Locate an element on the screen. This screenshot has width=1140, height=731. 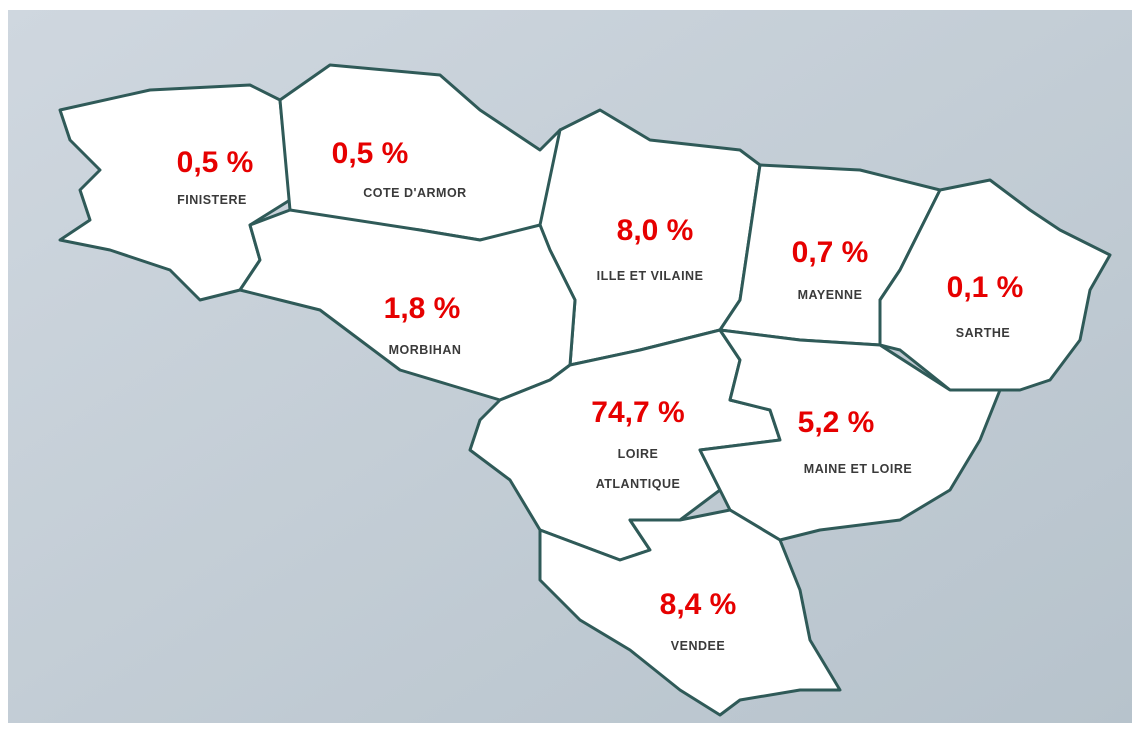
vendee-shape is located at coordinates (690, 612).